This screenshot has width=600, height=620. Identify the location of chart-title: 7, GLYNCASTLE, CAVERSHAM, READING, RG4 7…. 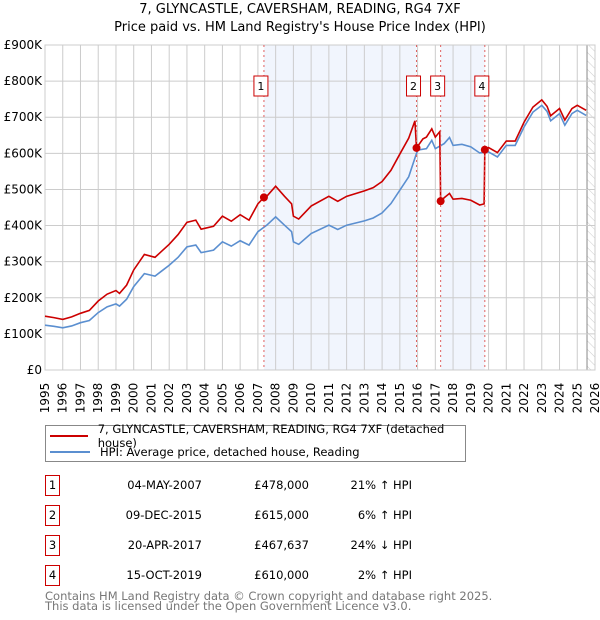
(300, 9).